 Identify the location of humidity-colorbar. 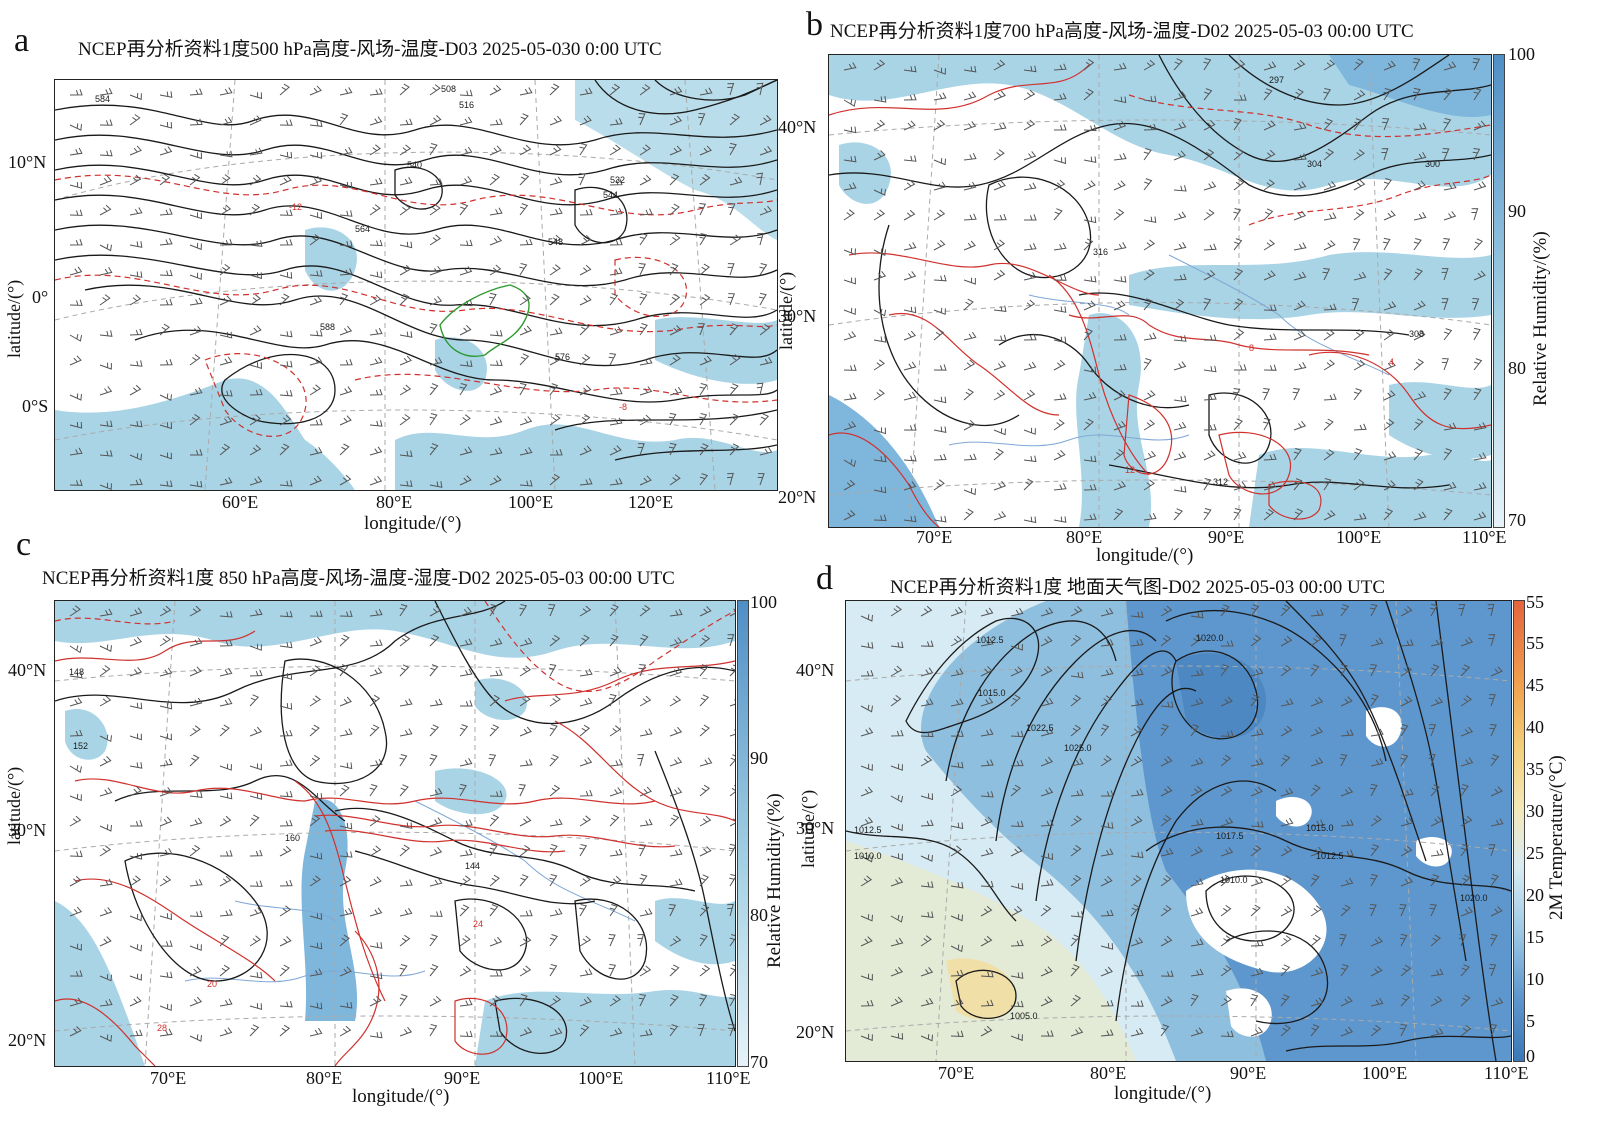
(743, 833).